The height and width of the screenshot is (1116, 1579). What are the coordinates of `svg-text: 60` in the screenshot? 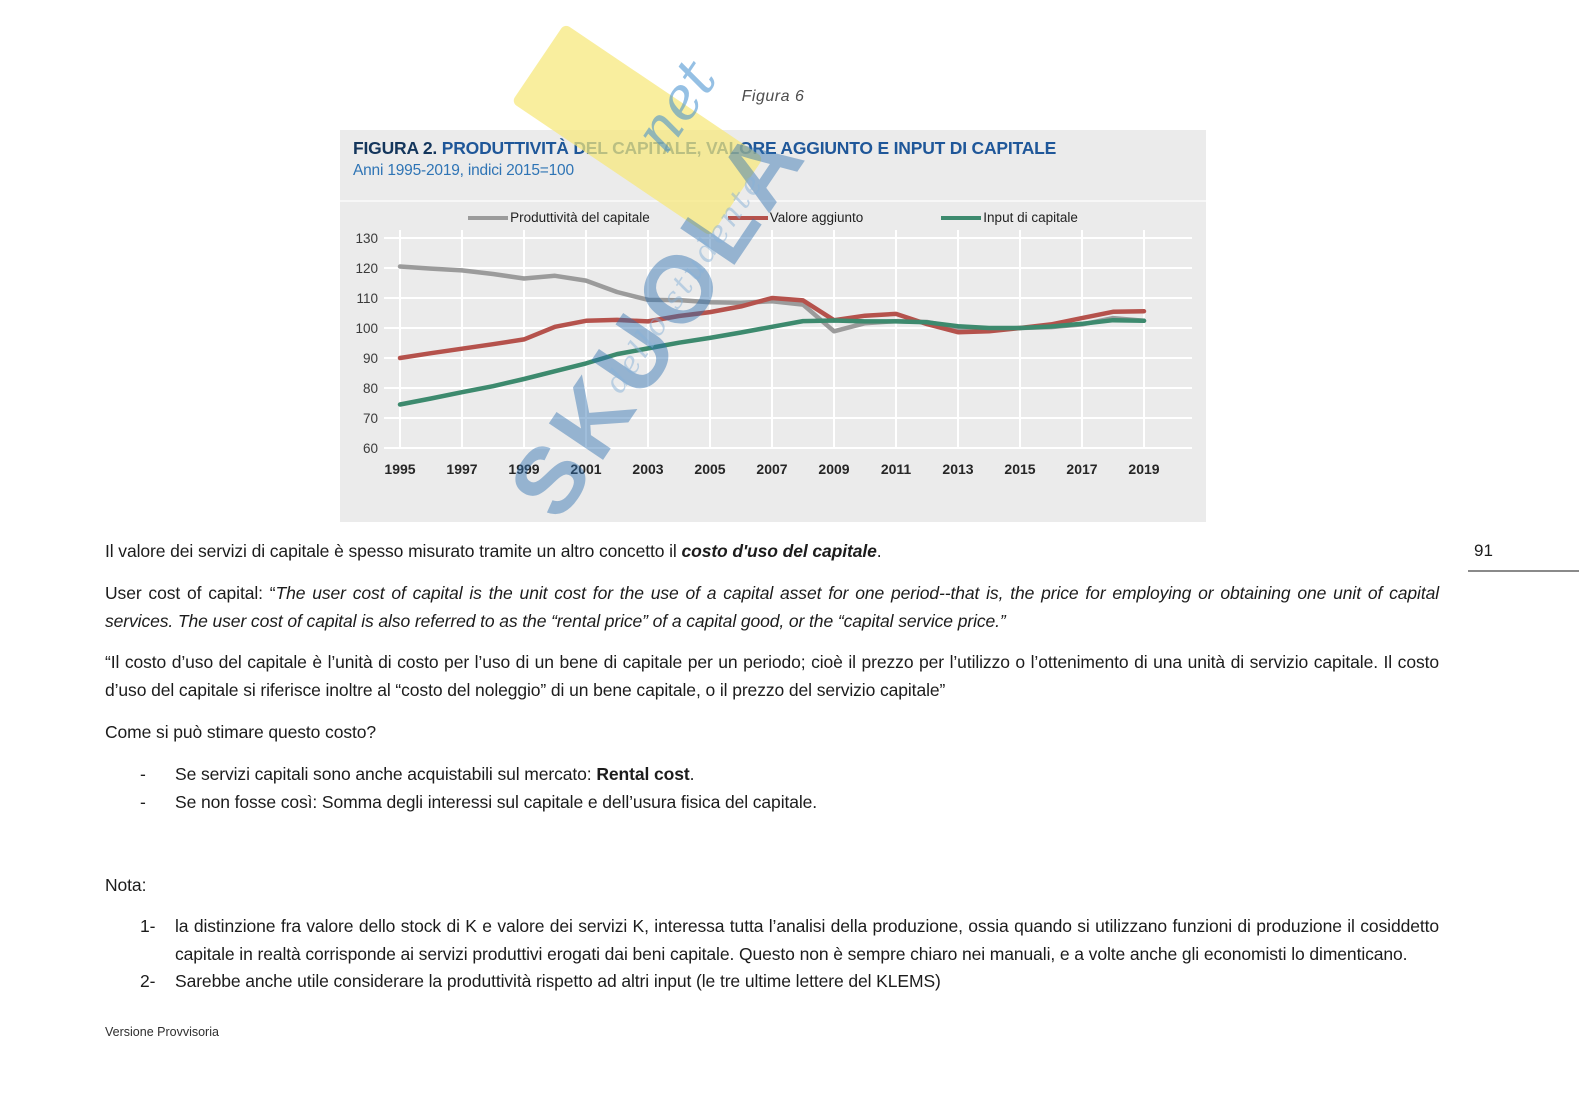 It's located at (370, 448).